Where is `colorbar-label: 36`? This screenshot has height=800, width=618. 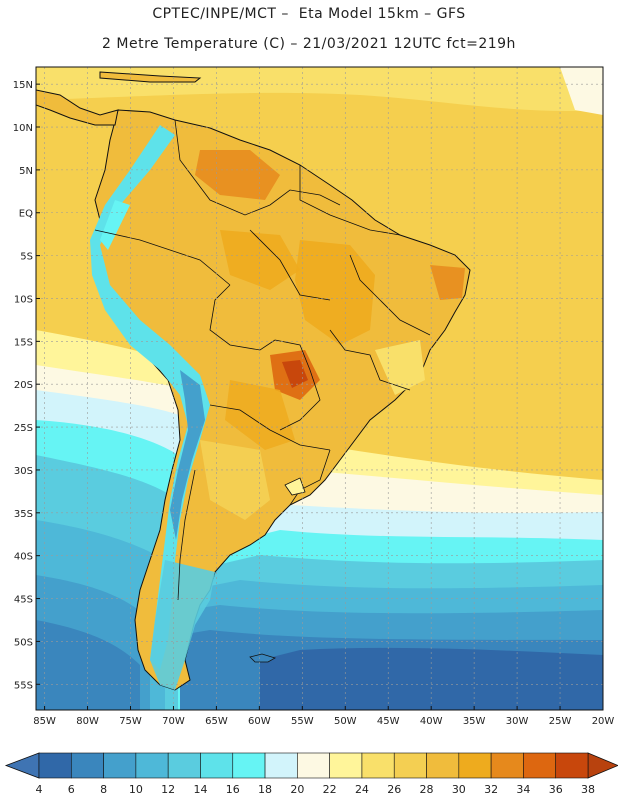
colorbar-label: 36 is located at coordinates (556, 789).